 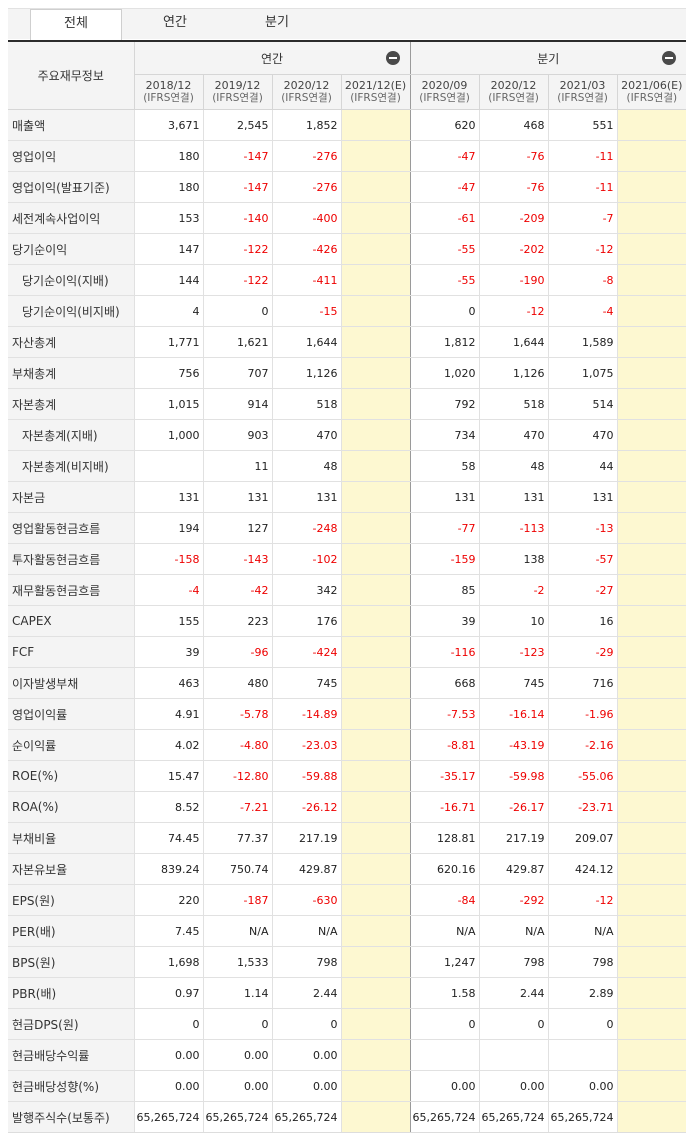 What do you see at coordinates (277, 22) in the screenshot?
I see `tab-quarterly: 분기` at bounding box center [277, 22].